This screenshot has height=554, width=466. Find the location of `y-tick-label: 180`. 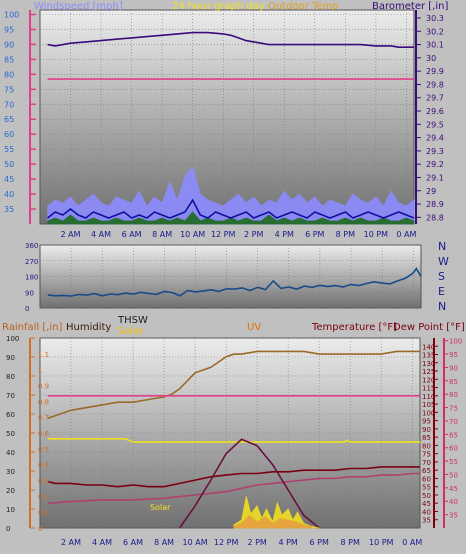

y-tick-label: 180 is located at coordinates (31, 278).